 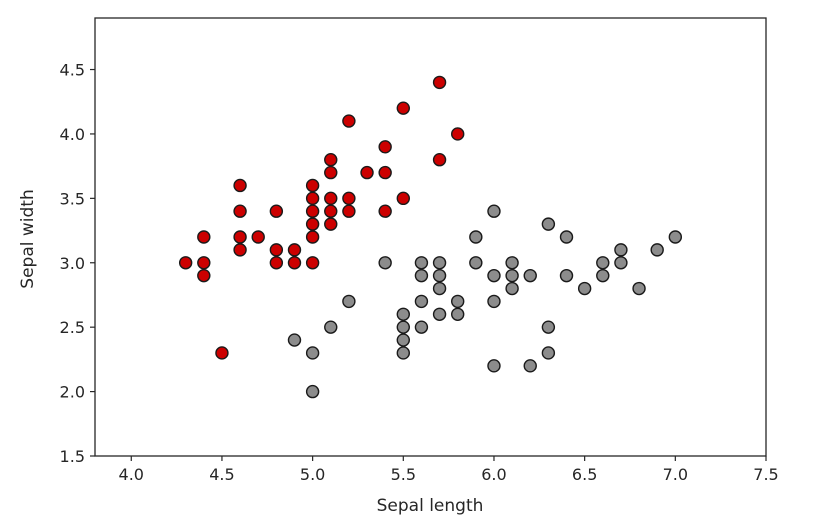 I want to click on x-tick-label: 6.5, so click(x=584, y=474).